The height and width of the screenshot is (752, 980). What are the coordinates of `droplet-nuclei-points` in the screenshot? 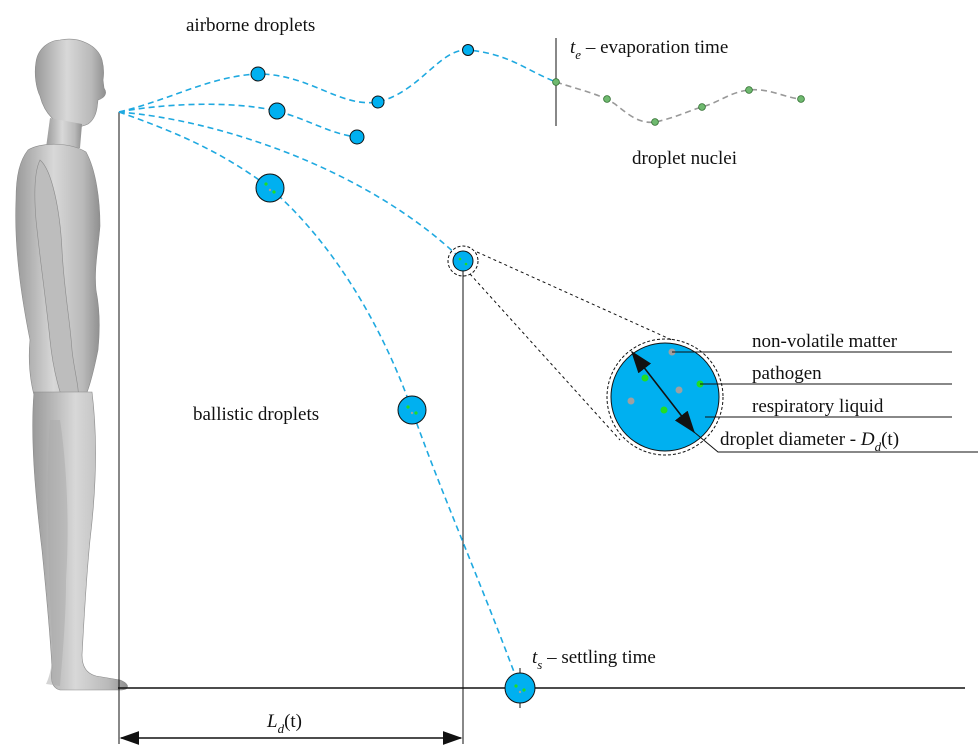 It's located at (678, 102).